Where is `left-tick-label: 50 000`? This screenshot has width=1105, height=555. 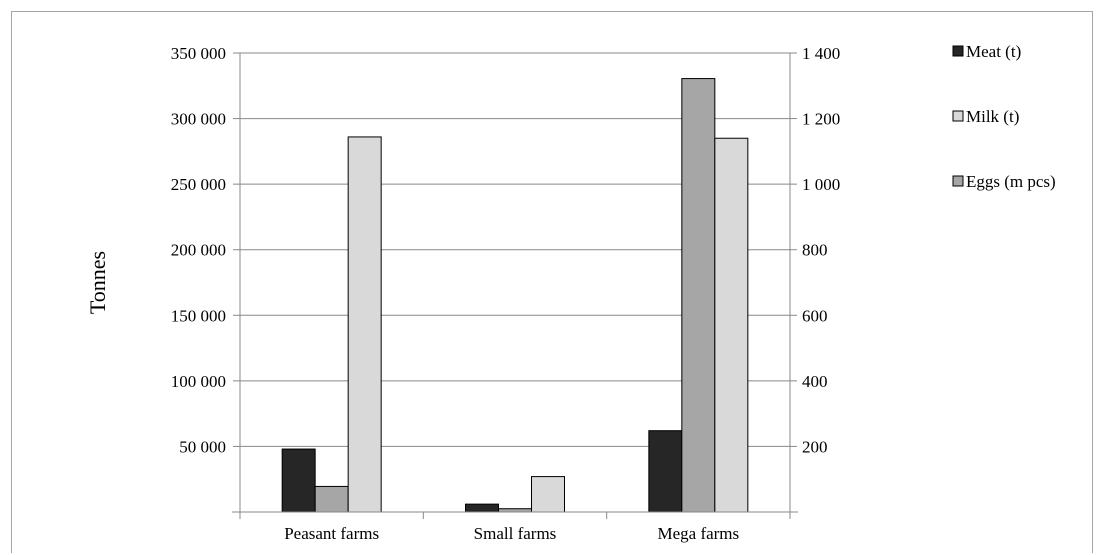 left-tick-label: 50 000 is located at coordinates (202, 446).